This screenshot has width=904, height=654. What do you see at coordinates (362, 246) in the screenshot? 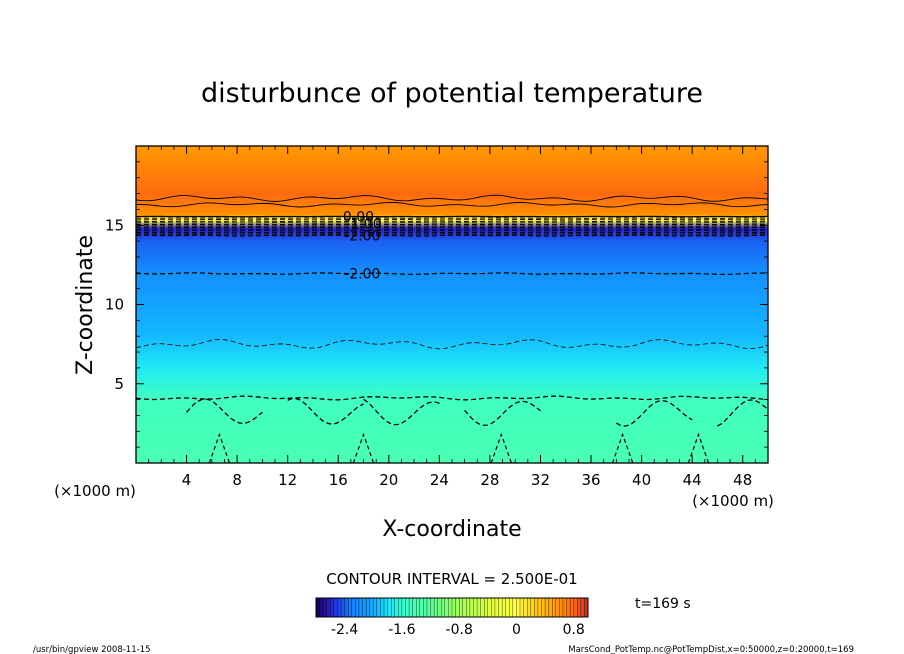
I see `contour-labels: 0.00-1.00-2.00-2.00` at bounding box center [362, 246].